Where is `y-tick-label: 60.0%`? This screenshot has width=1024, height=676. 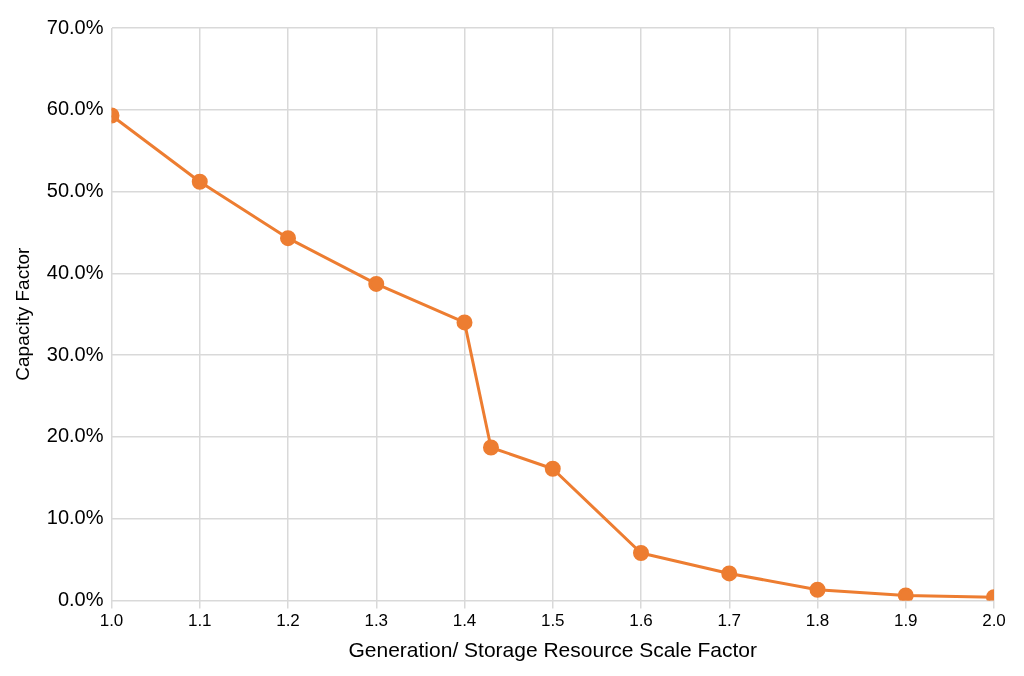
y-tick-label: 60.0% is located at coordinates (75, 108).